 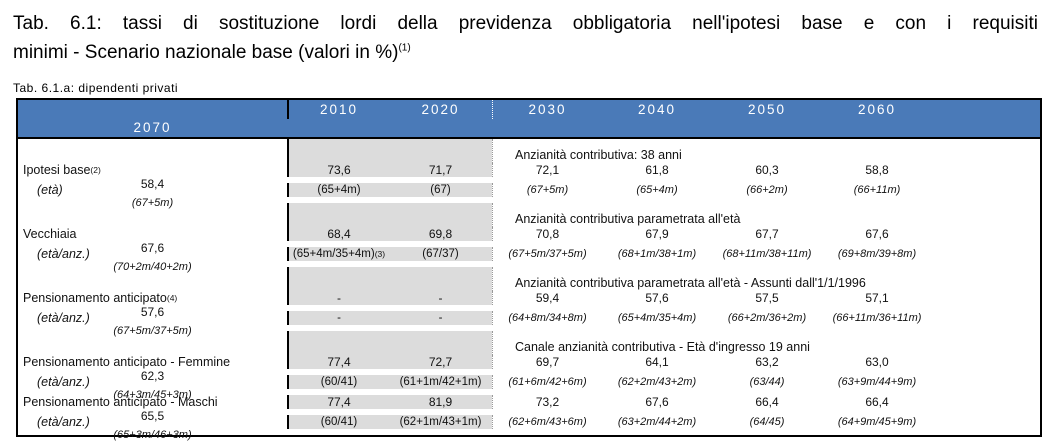 I want to click on row-label: Pensionamento anticipato - Maschi, so click(x=120, y=402).